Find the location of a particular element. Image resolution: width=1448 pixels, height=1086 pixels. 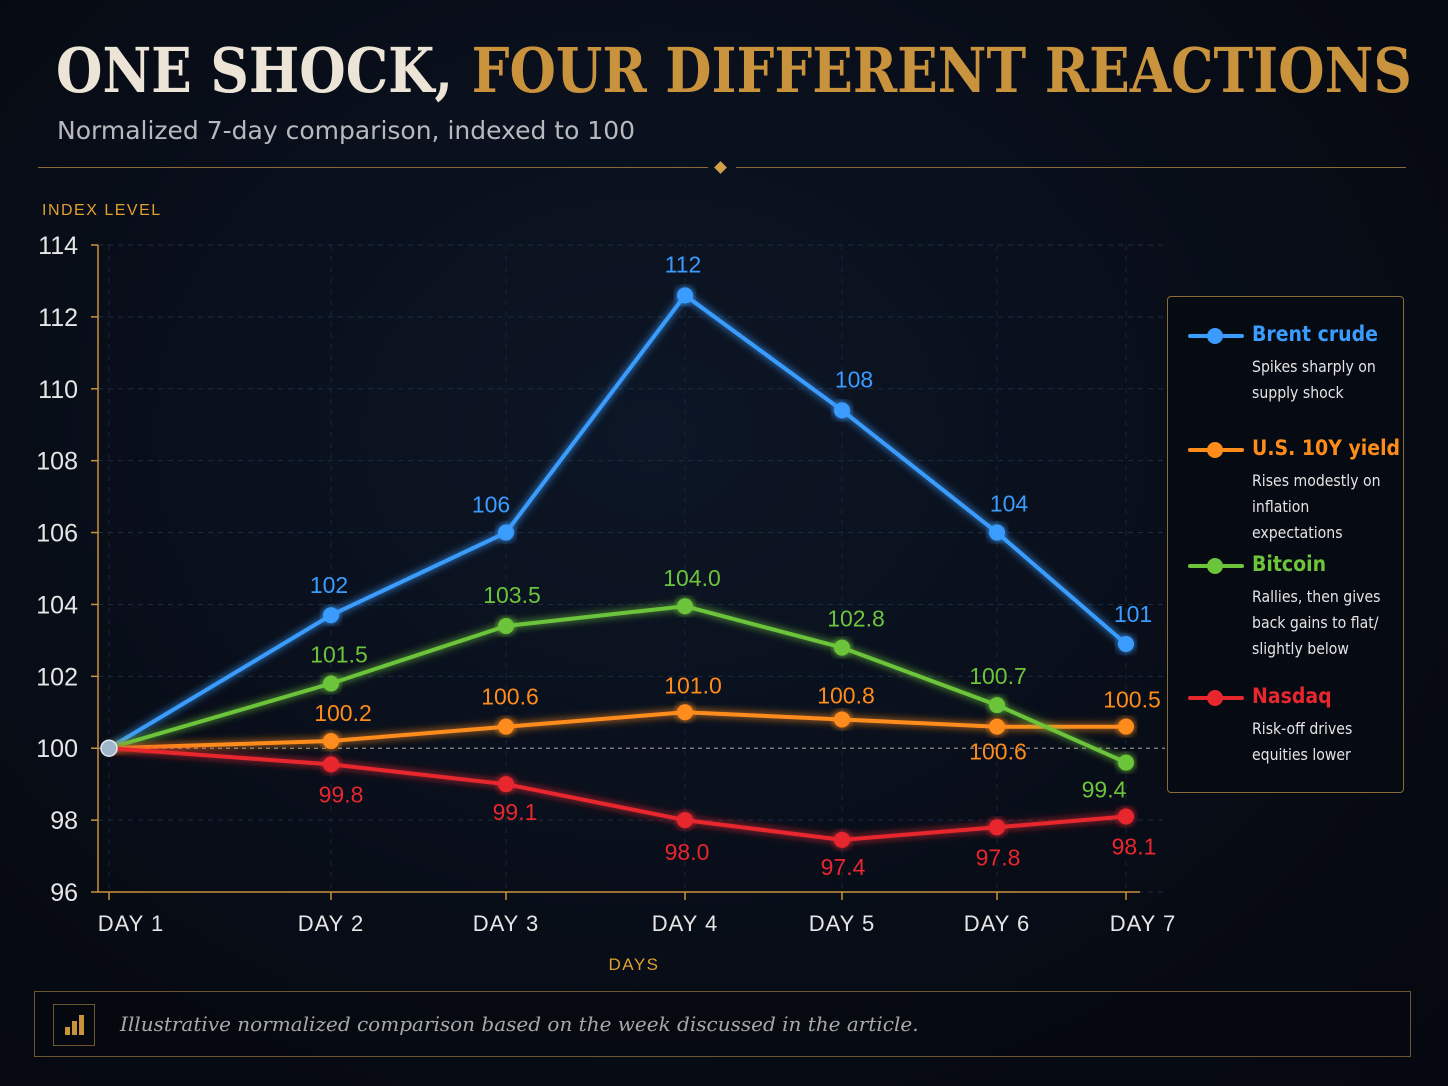

data-point-origin is located at coordinates (109, 748).